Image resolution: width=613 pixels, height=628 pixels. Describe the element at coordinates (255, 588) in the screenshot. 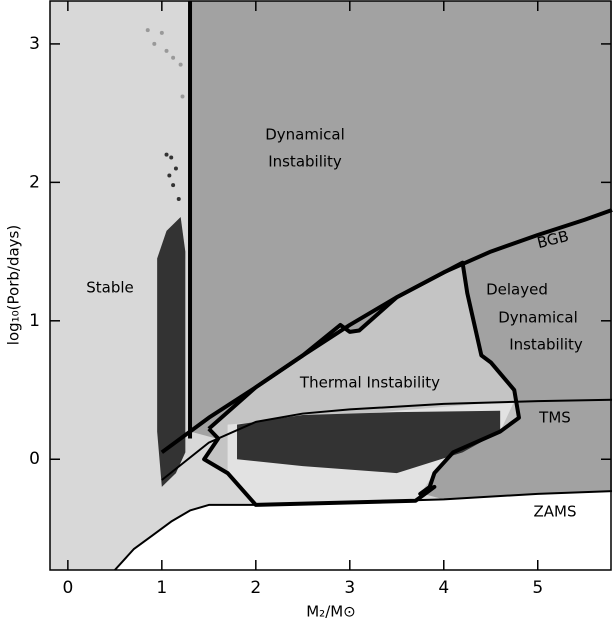

I see `x-tick-label: 2` at that location.